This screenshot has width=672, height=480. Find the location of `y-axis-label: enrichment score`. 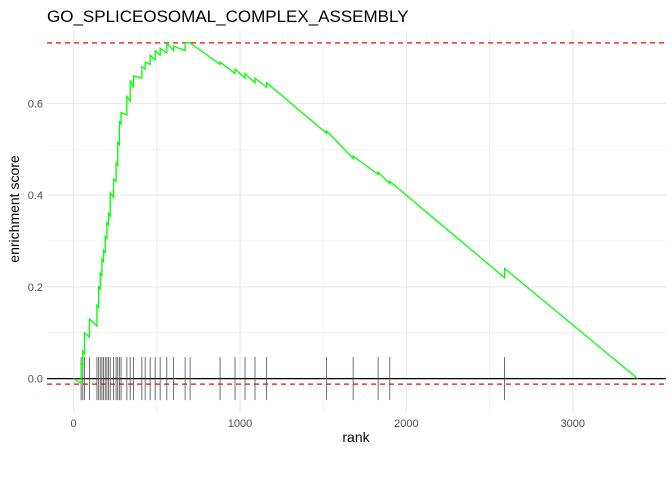

y-axis-label: enrichment score is located at coordinates (14, 209).